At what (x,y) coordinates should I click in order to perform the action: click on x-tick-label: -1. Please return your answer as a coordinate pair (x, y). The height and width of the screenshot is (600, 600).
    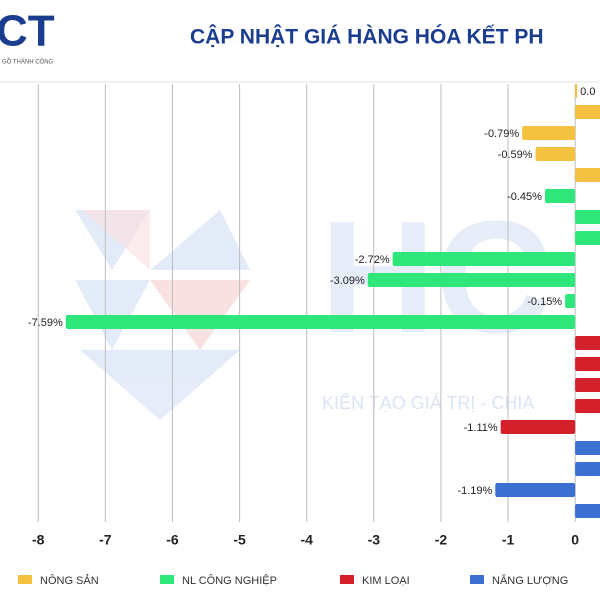
    Looking at the image, I should click on (508, 540).